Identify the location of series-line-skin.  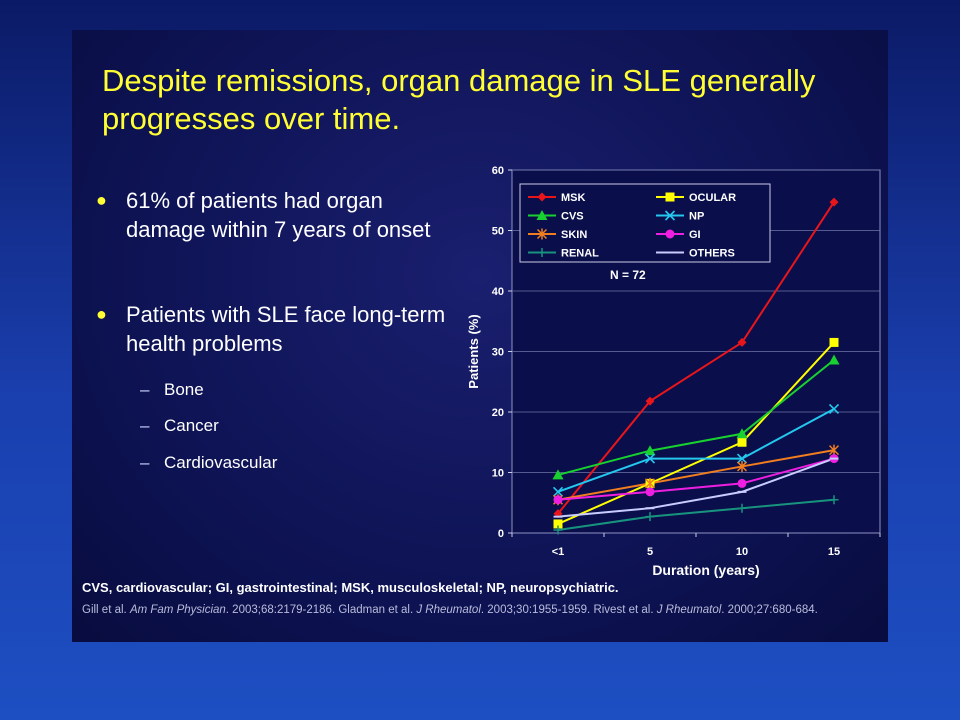
(696, 475).